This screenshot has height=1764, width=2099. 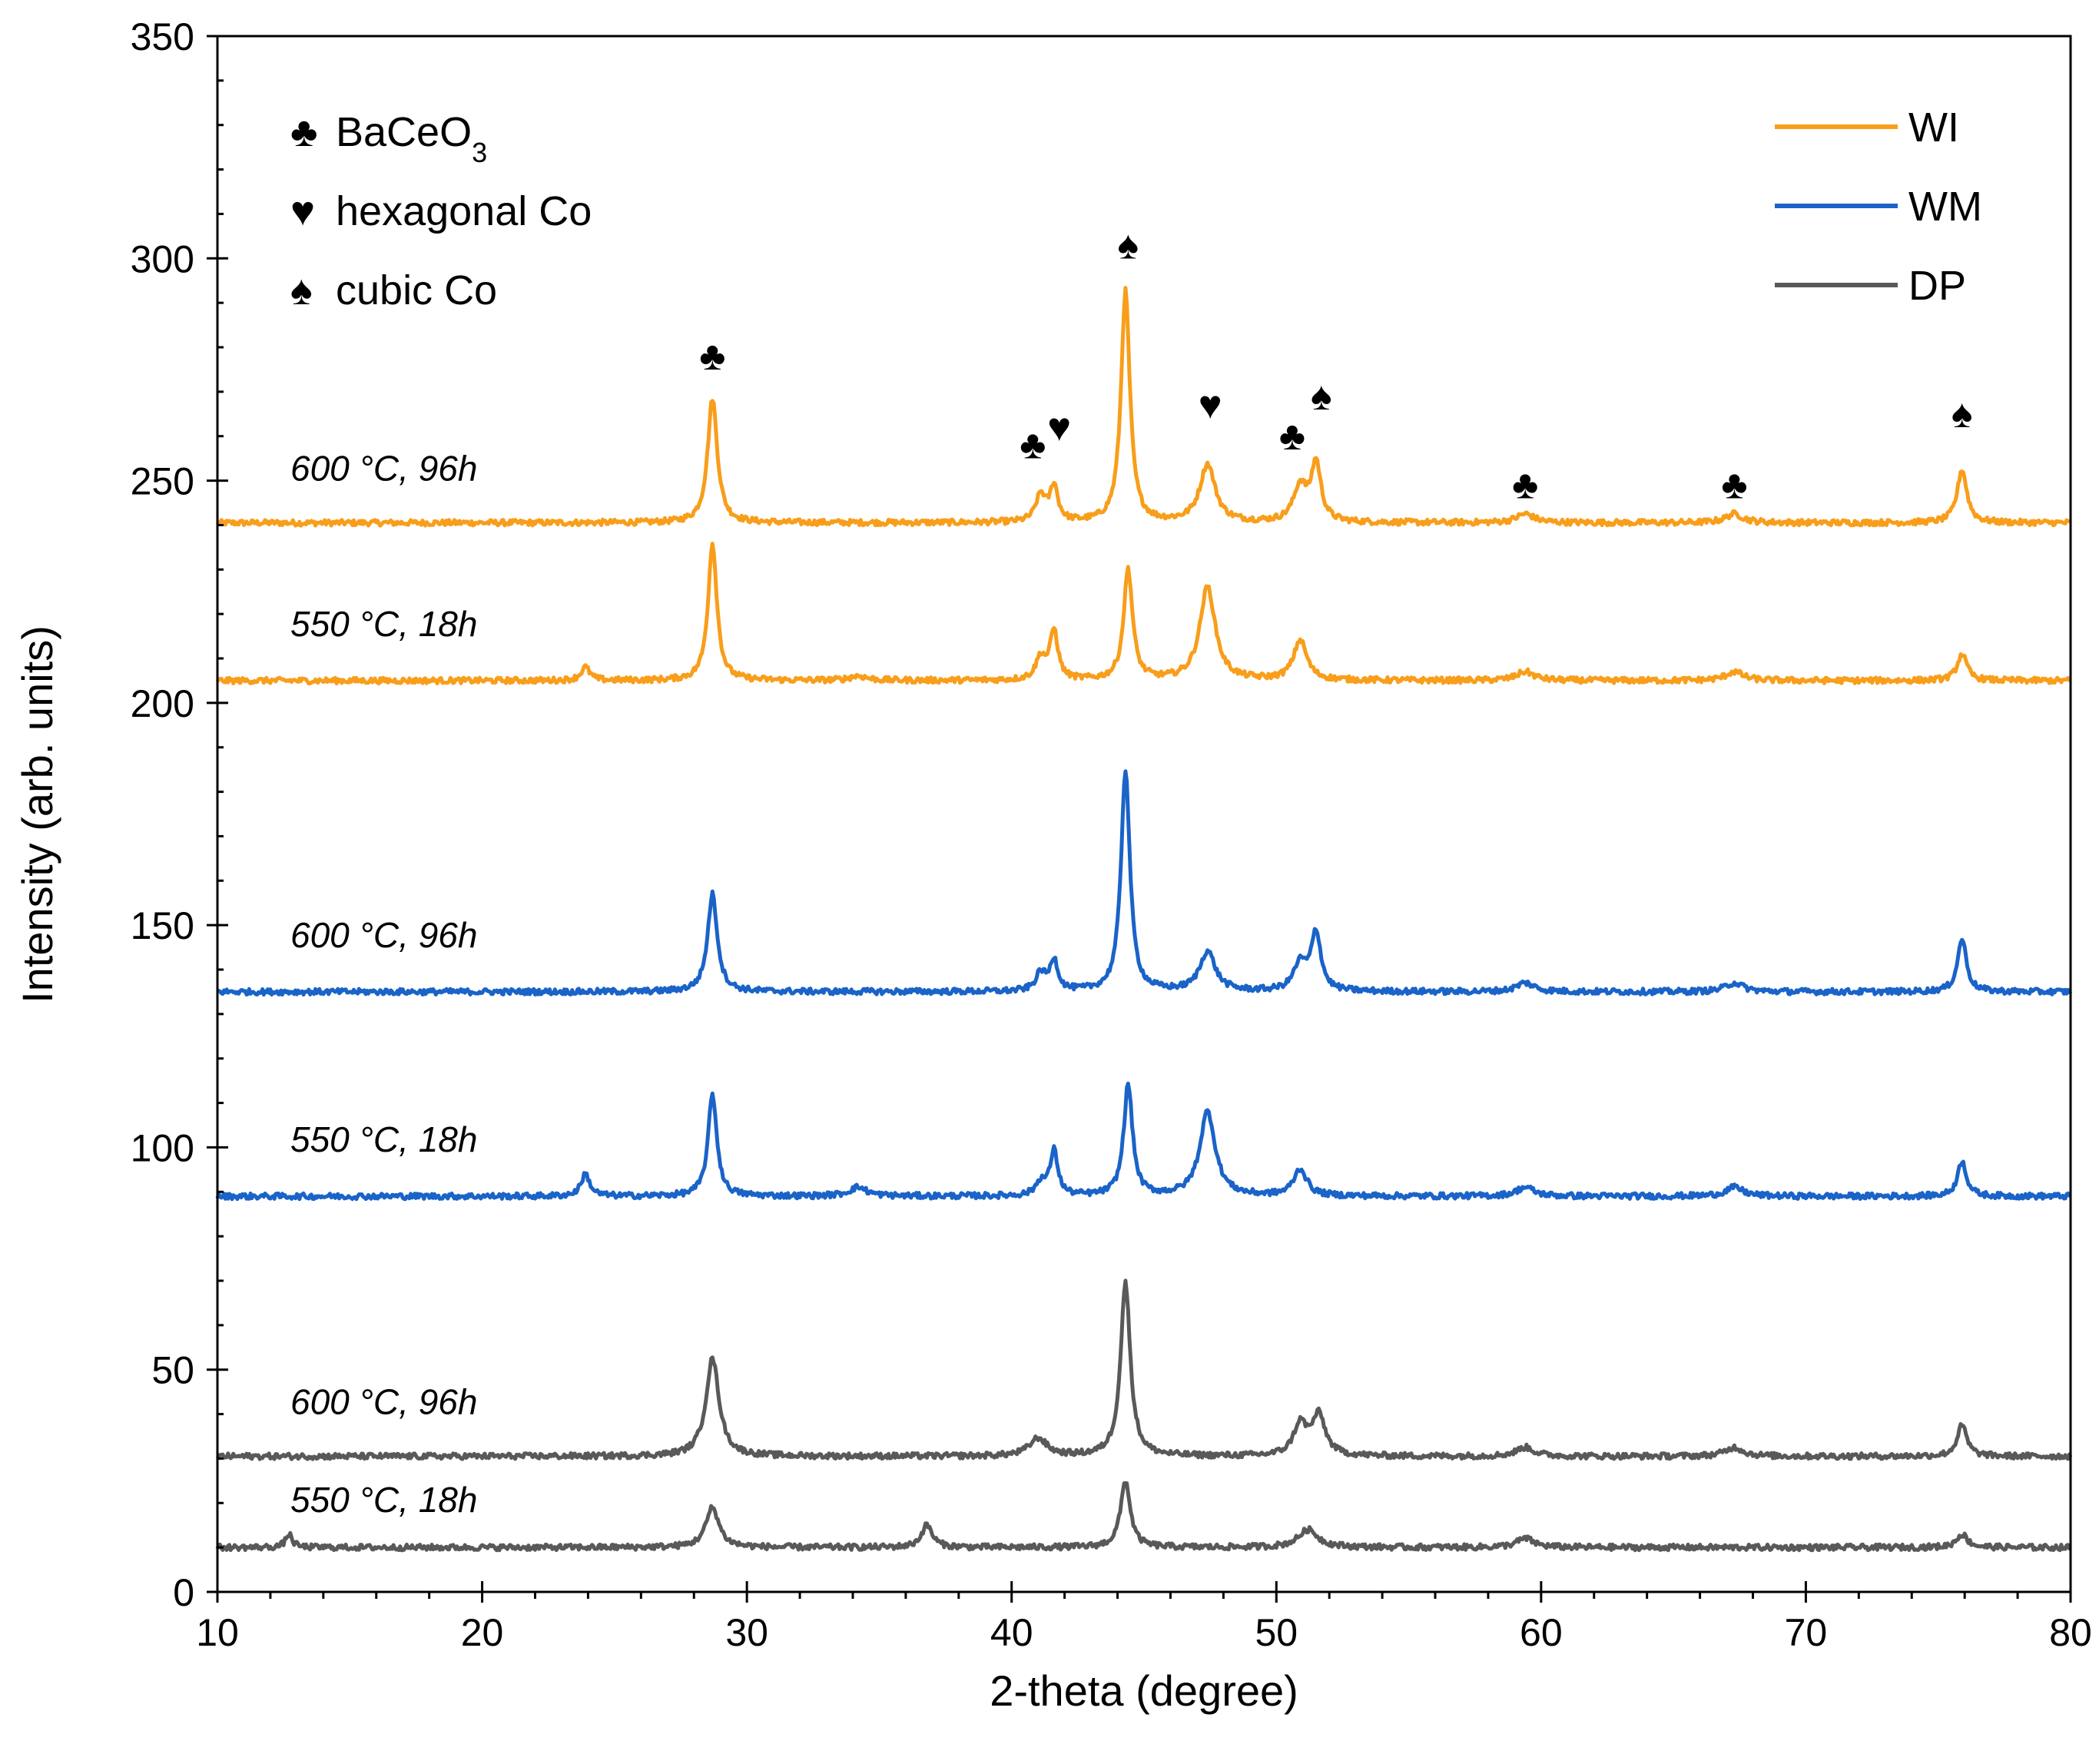 What do you see at coordinates (1143, 1517) in the screenshot?
I see `trace-dp-550c-18h` at bounding box center [1143, 1517].